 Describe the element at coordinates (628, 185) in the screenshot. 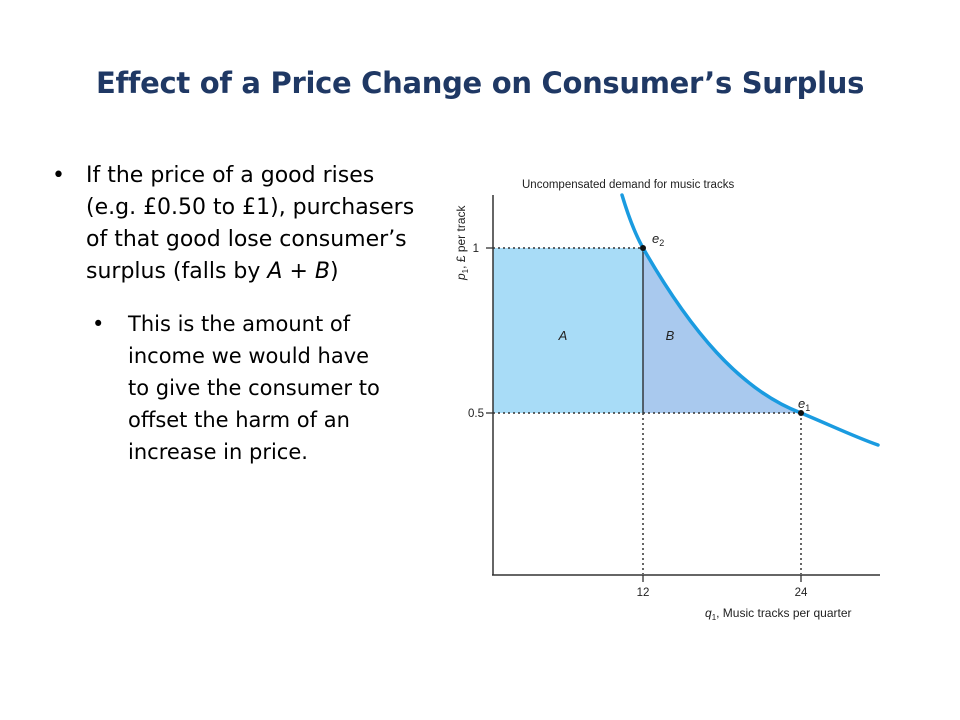

I see `chart-title: Uncompensated demand for music tracks` at that location.